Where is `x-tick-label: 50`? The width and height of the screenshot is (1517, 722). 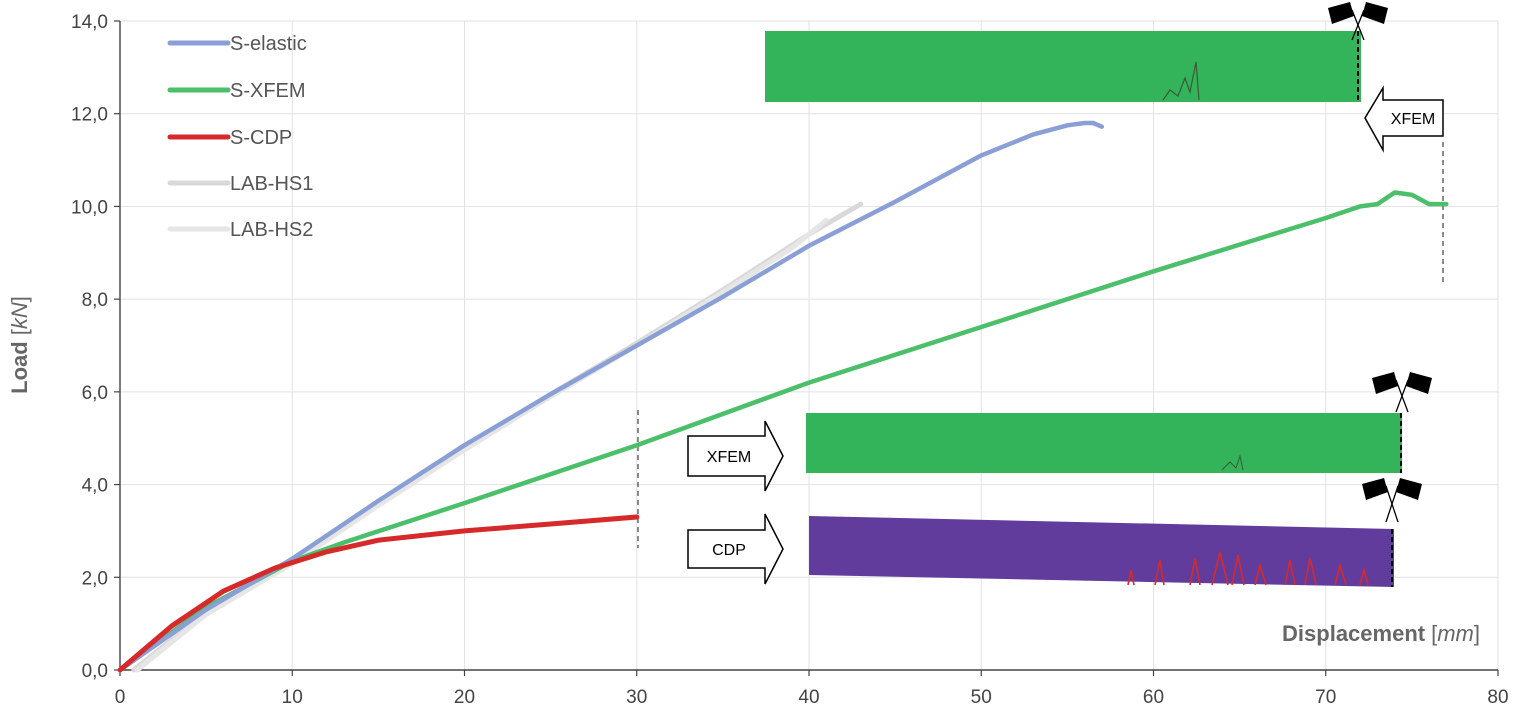 x-tick-label: 50 is located at coordinates (981, 697).